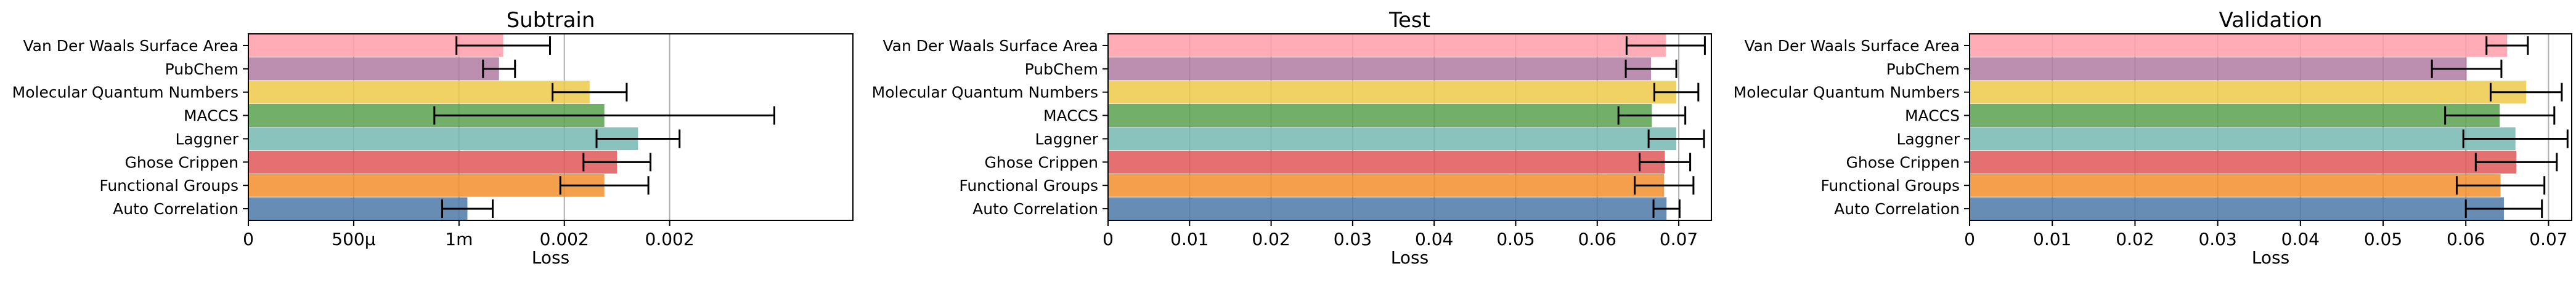  What do you see at coordinates (459, 239) in the screenshot?
I see `x-tick-label: 1m` at bounding box center [459, 239].